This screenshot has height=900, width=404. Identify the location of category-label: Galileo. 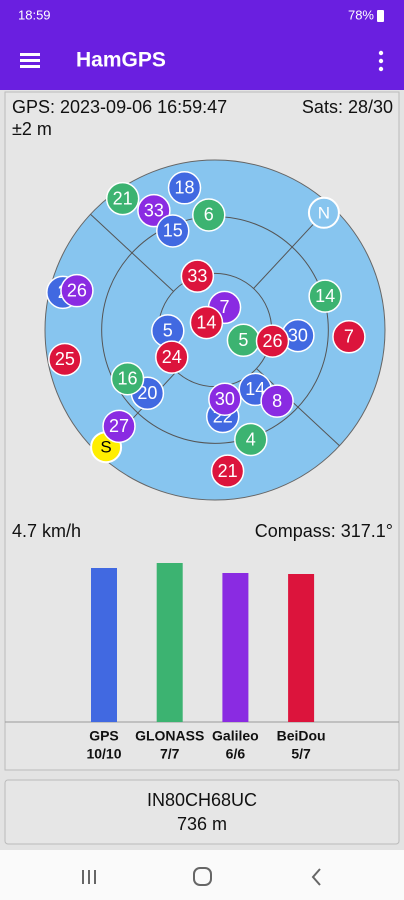
(235, 736).